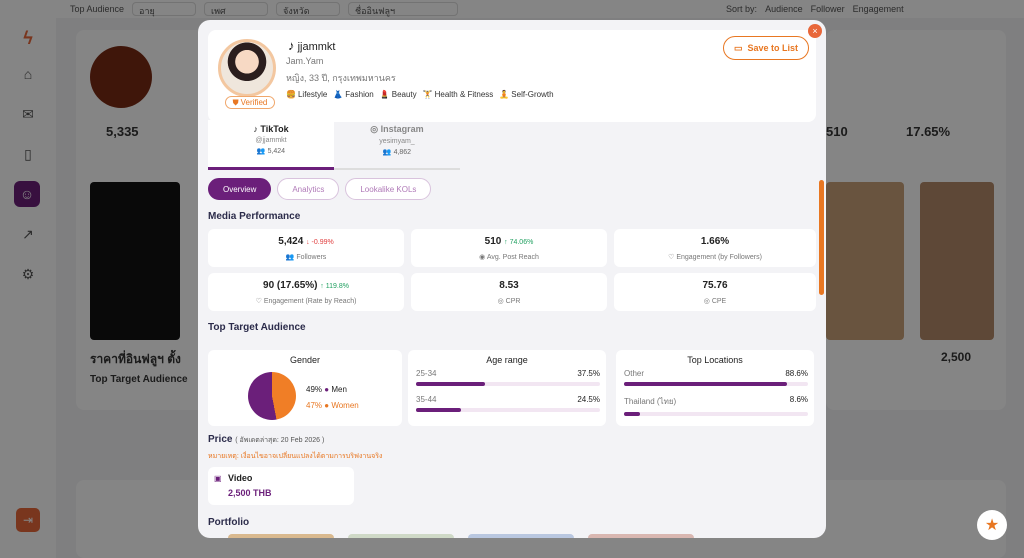  I want to click on followers-count: 5,335, so click(122, 131).